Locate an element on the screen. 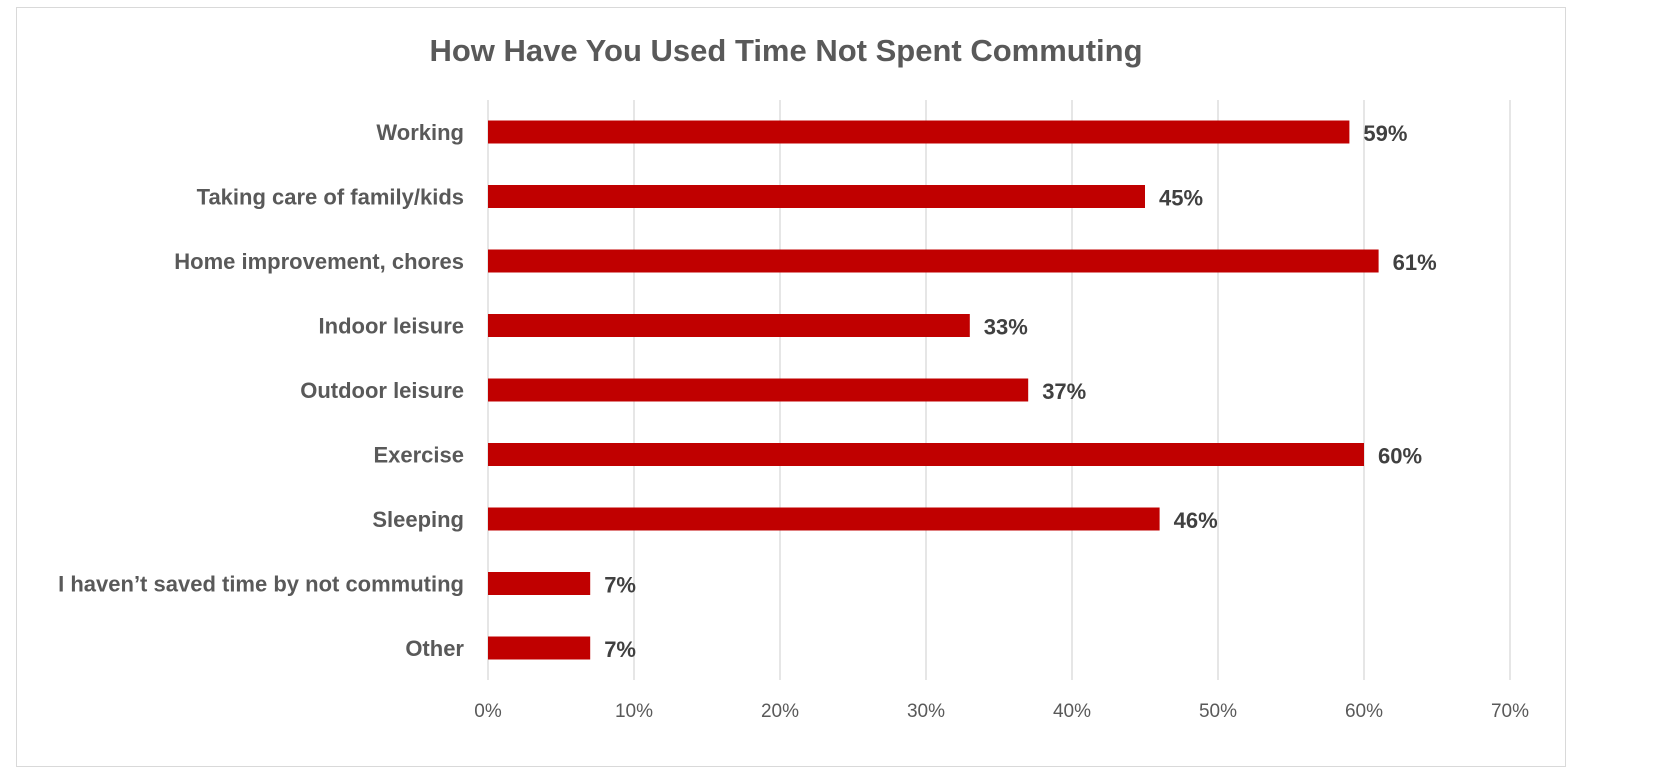  category-label: Home improvement, chores is located at coordinates (319, 261).